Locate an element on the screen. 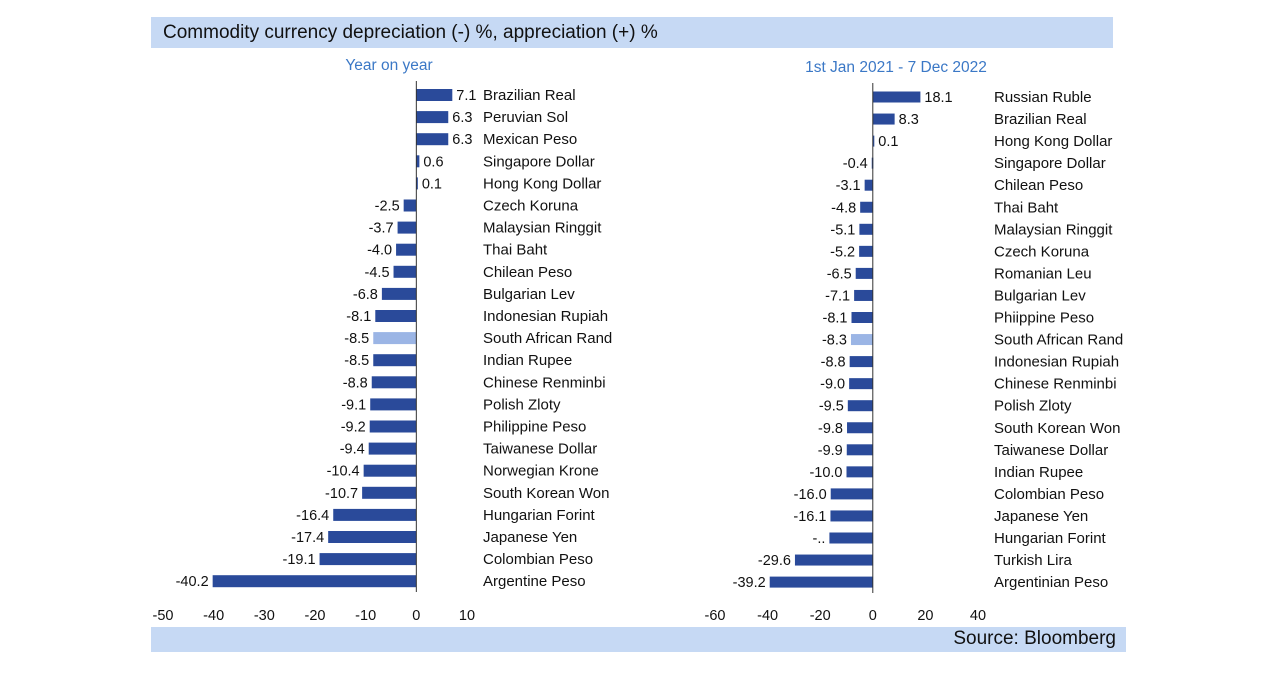 The image size is (1288, 679). chart-2-data-label: -4.8 is located at coordinates (843, 208).